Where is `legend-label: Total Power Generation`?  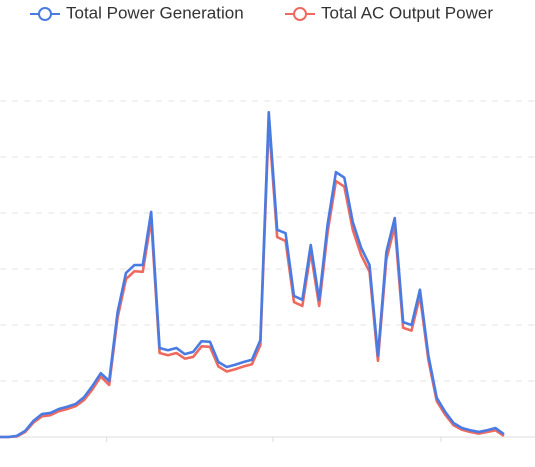 legend-label: Total Power Generation is located at coordinates (155, 12).